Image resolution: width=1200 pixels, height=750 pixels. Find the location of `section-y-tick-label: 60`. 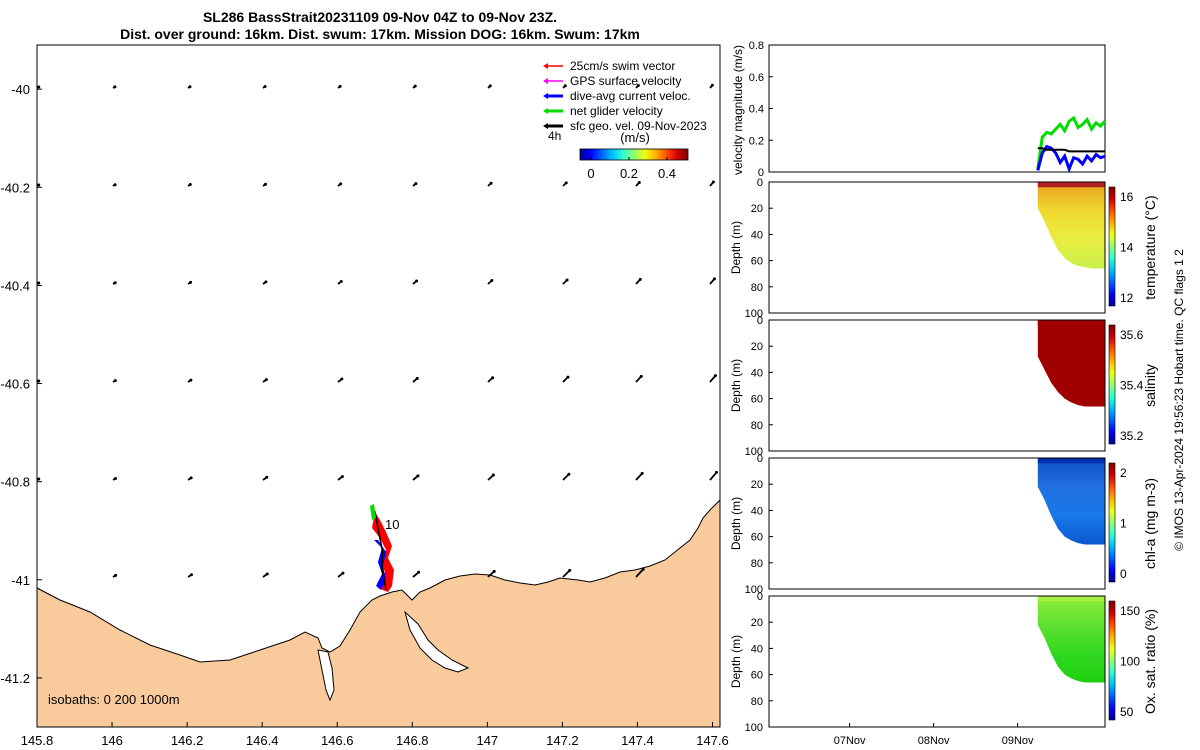

section-y-tick-label: 60 is located at coordinates (757, 400).